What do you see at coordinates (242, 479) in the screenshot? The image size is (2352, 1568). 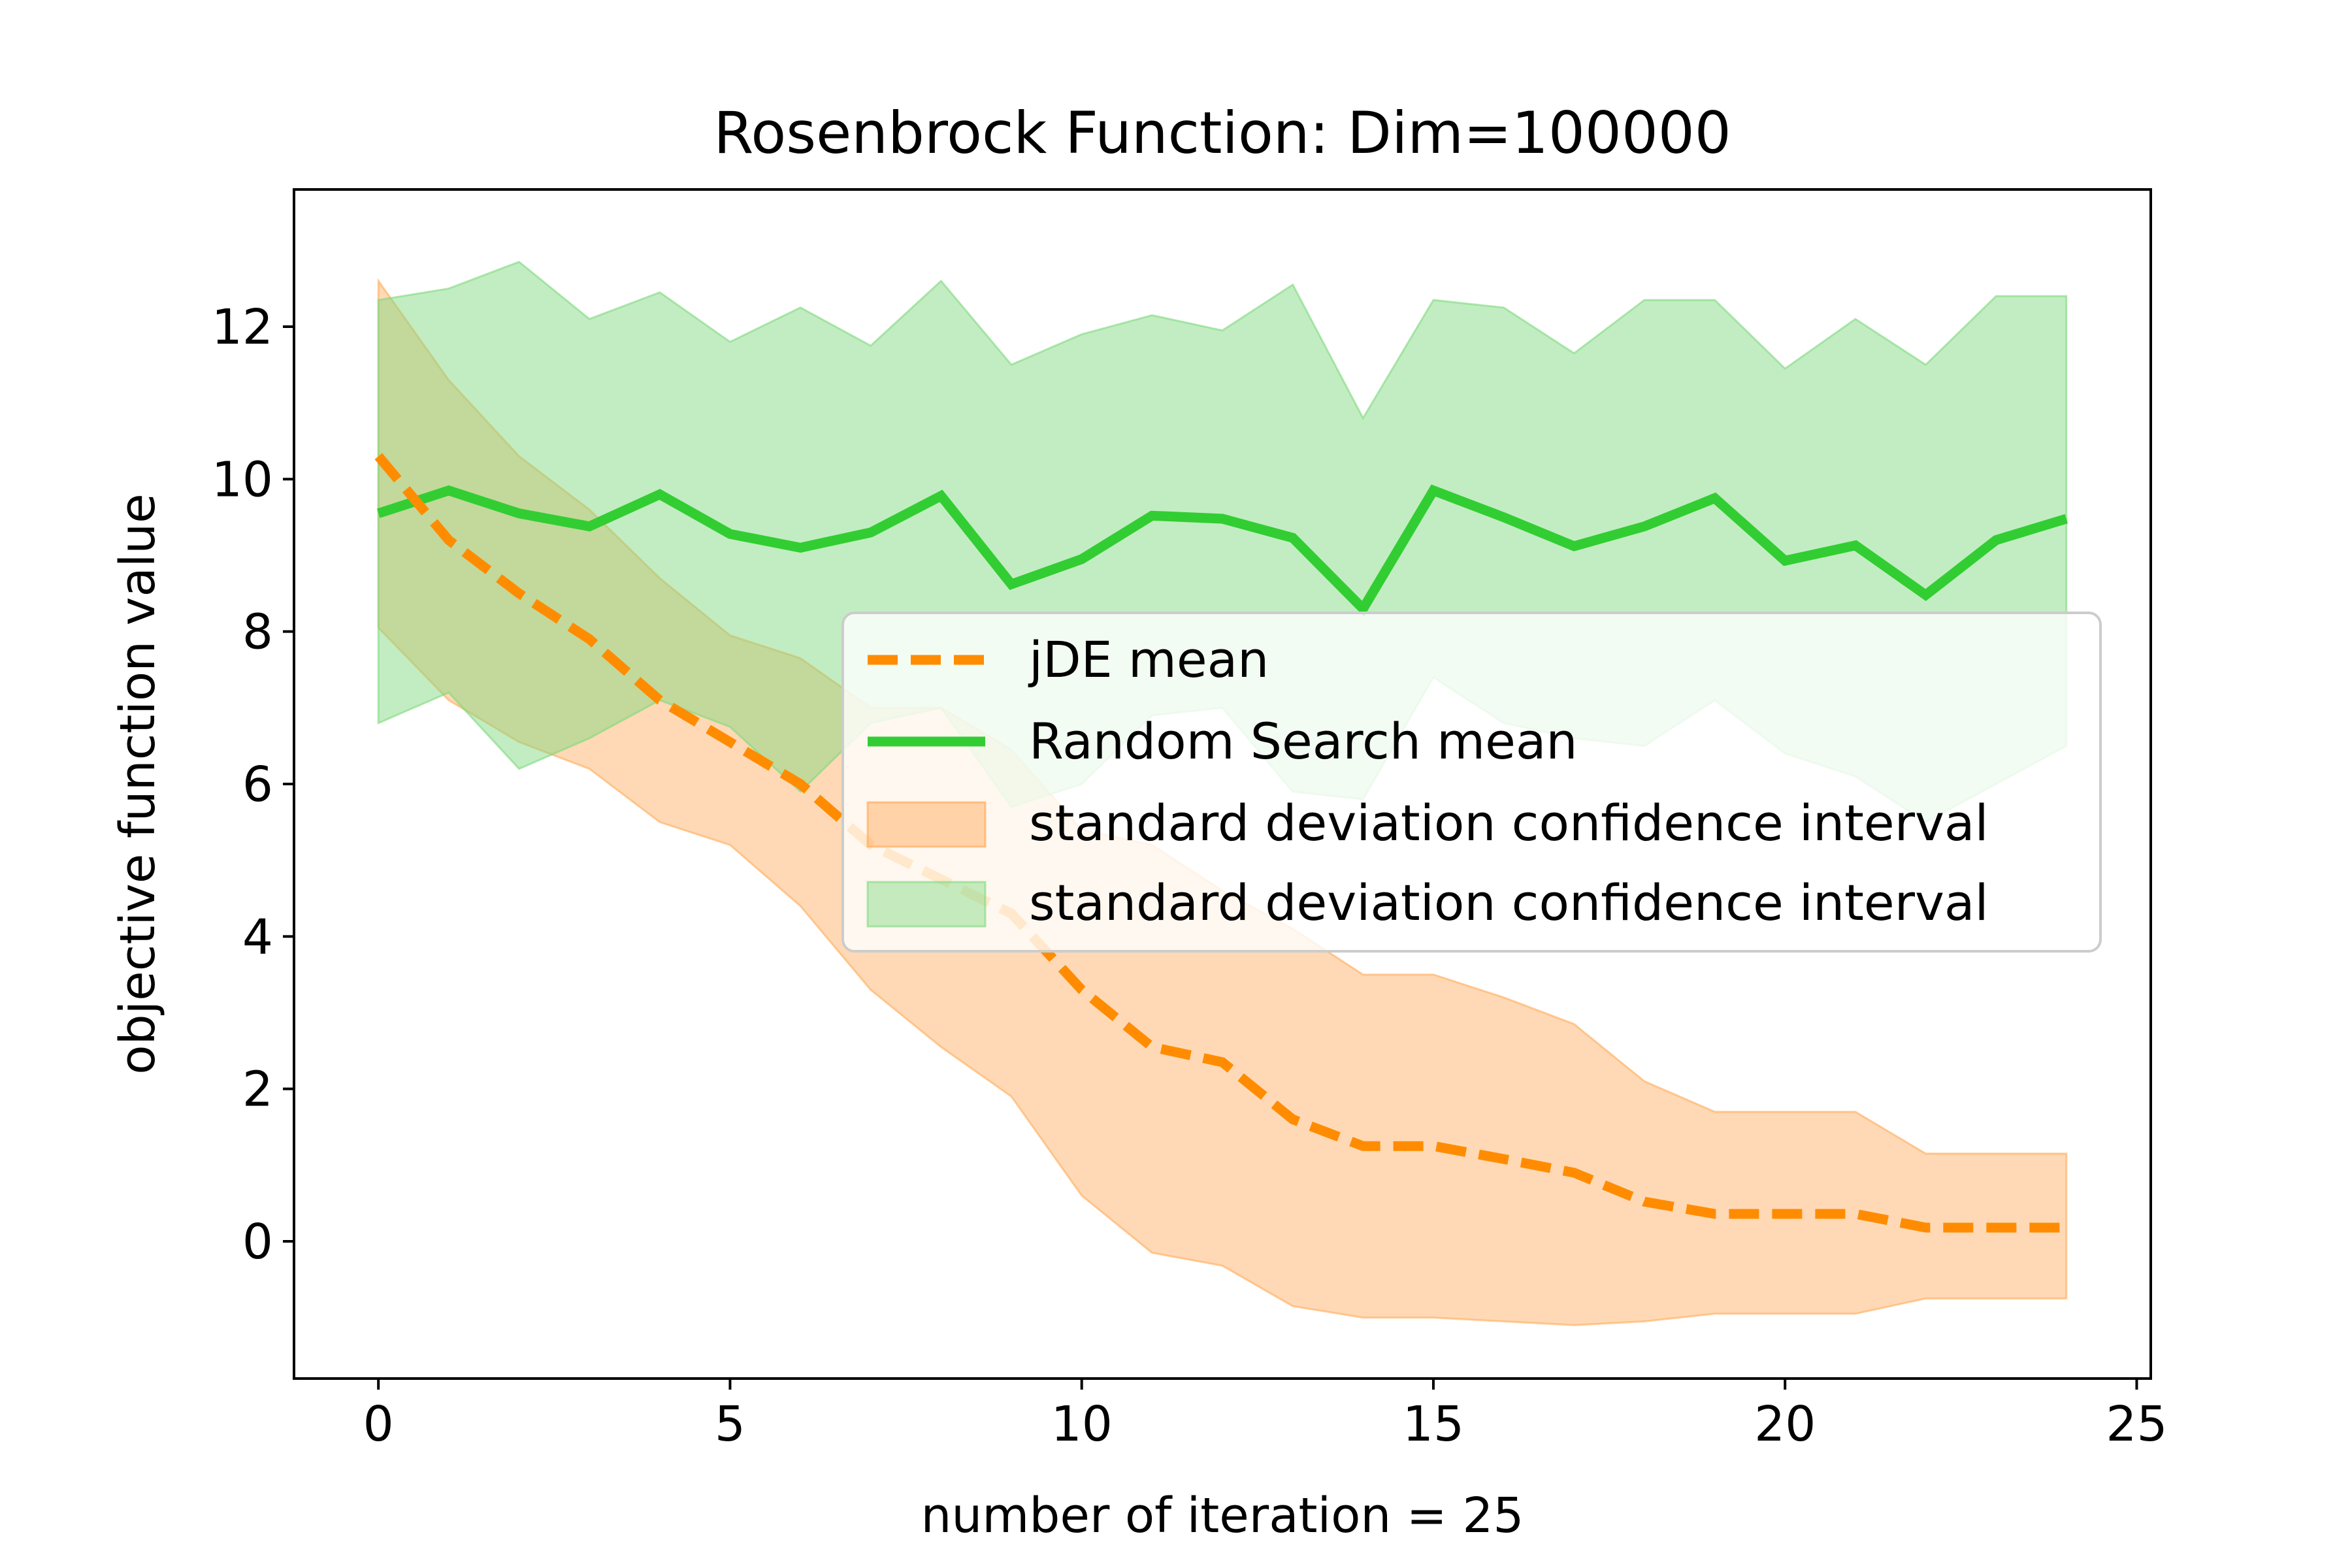 I see `y-tick-label: 10` at bounding box center [242, 479].